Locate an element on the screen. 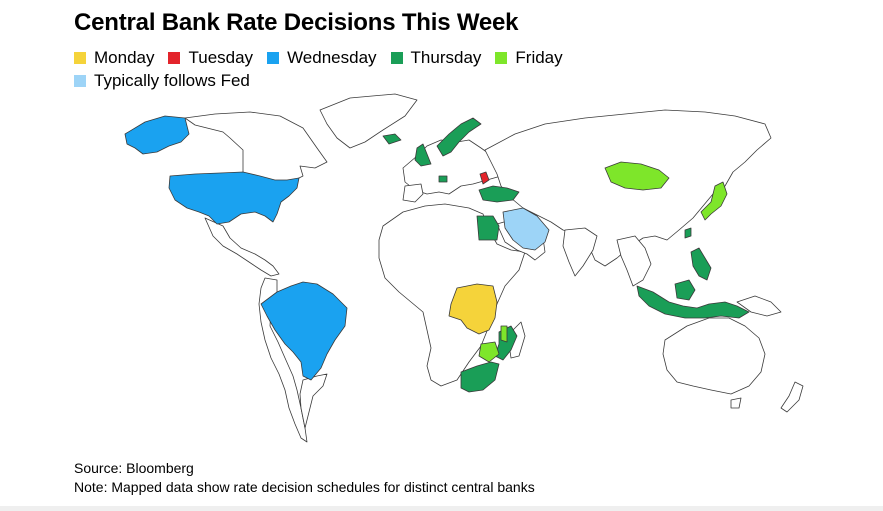  legend-item-wednesday: Wednesday is located at coordinates (322, 57).